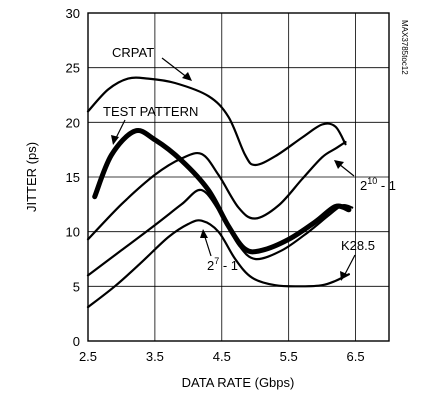 Image resolution: width=435 pixels, height=401 pixels. Describe the element at coordinates (115, 140) in the screenshot. I see `arrowhead-test-pattern` at that location.